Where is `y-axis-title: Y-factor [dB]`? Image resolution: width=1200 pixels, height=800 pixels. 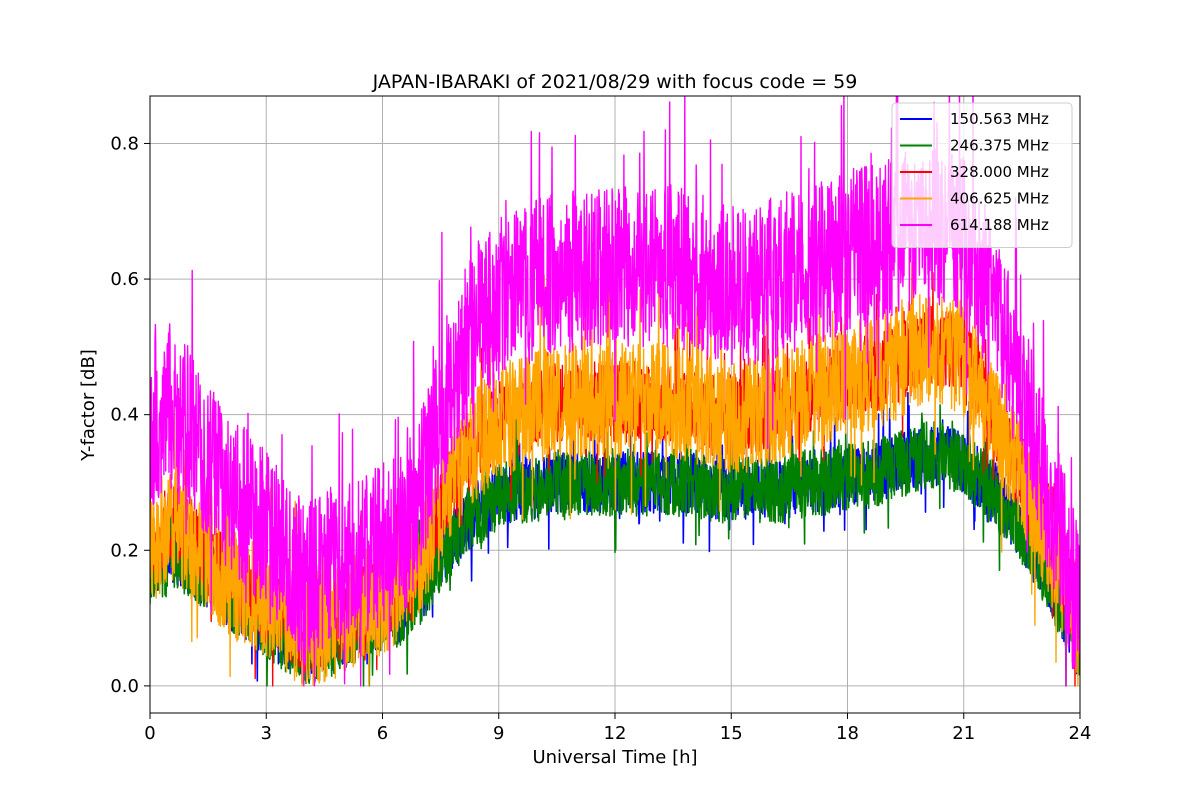 y-axis-title: Y-factor [dB] is located at coordinates (88, 405).